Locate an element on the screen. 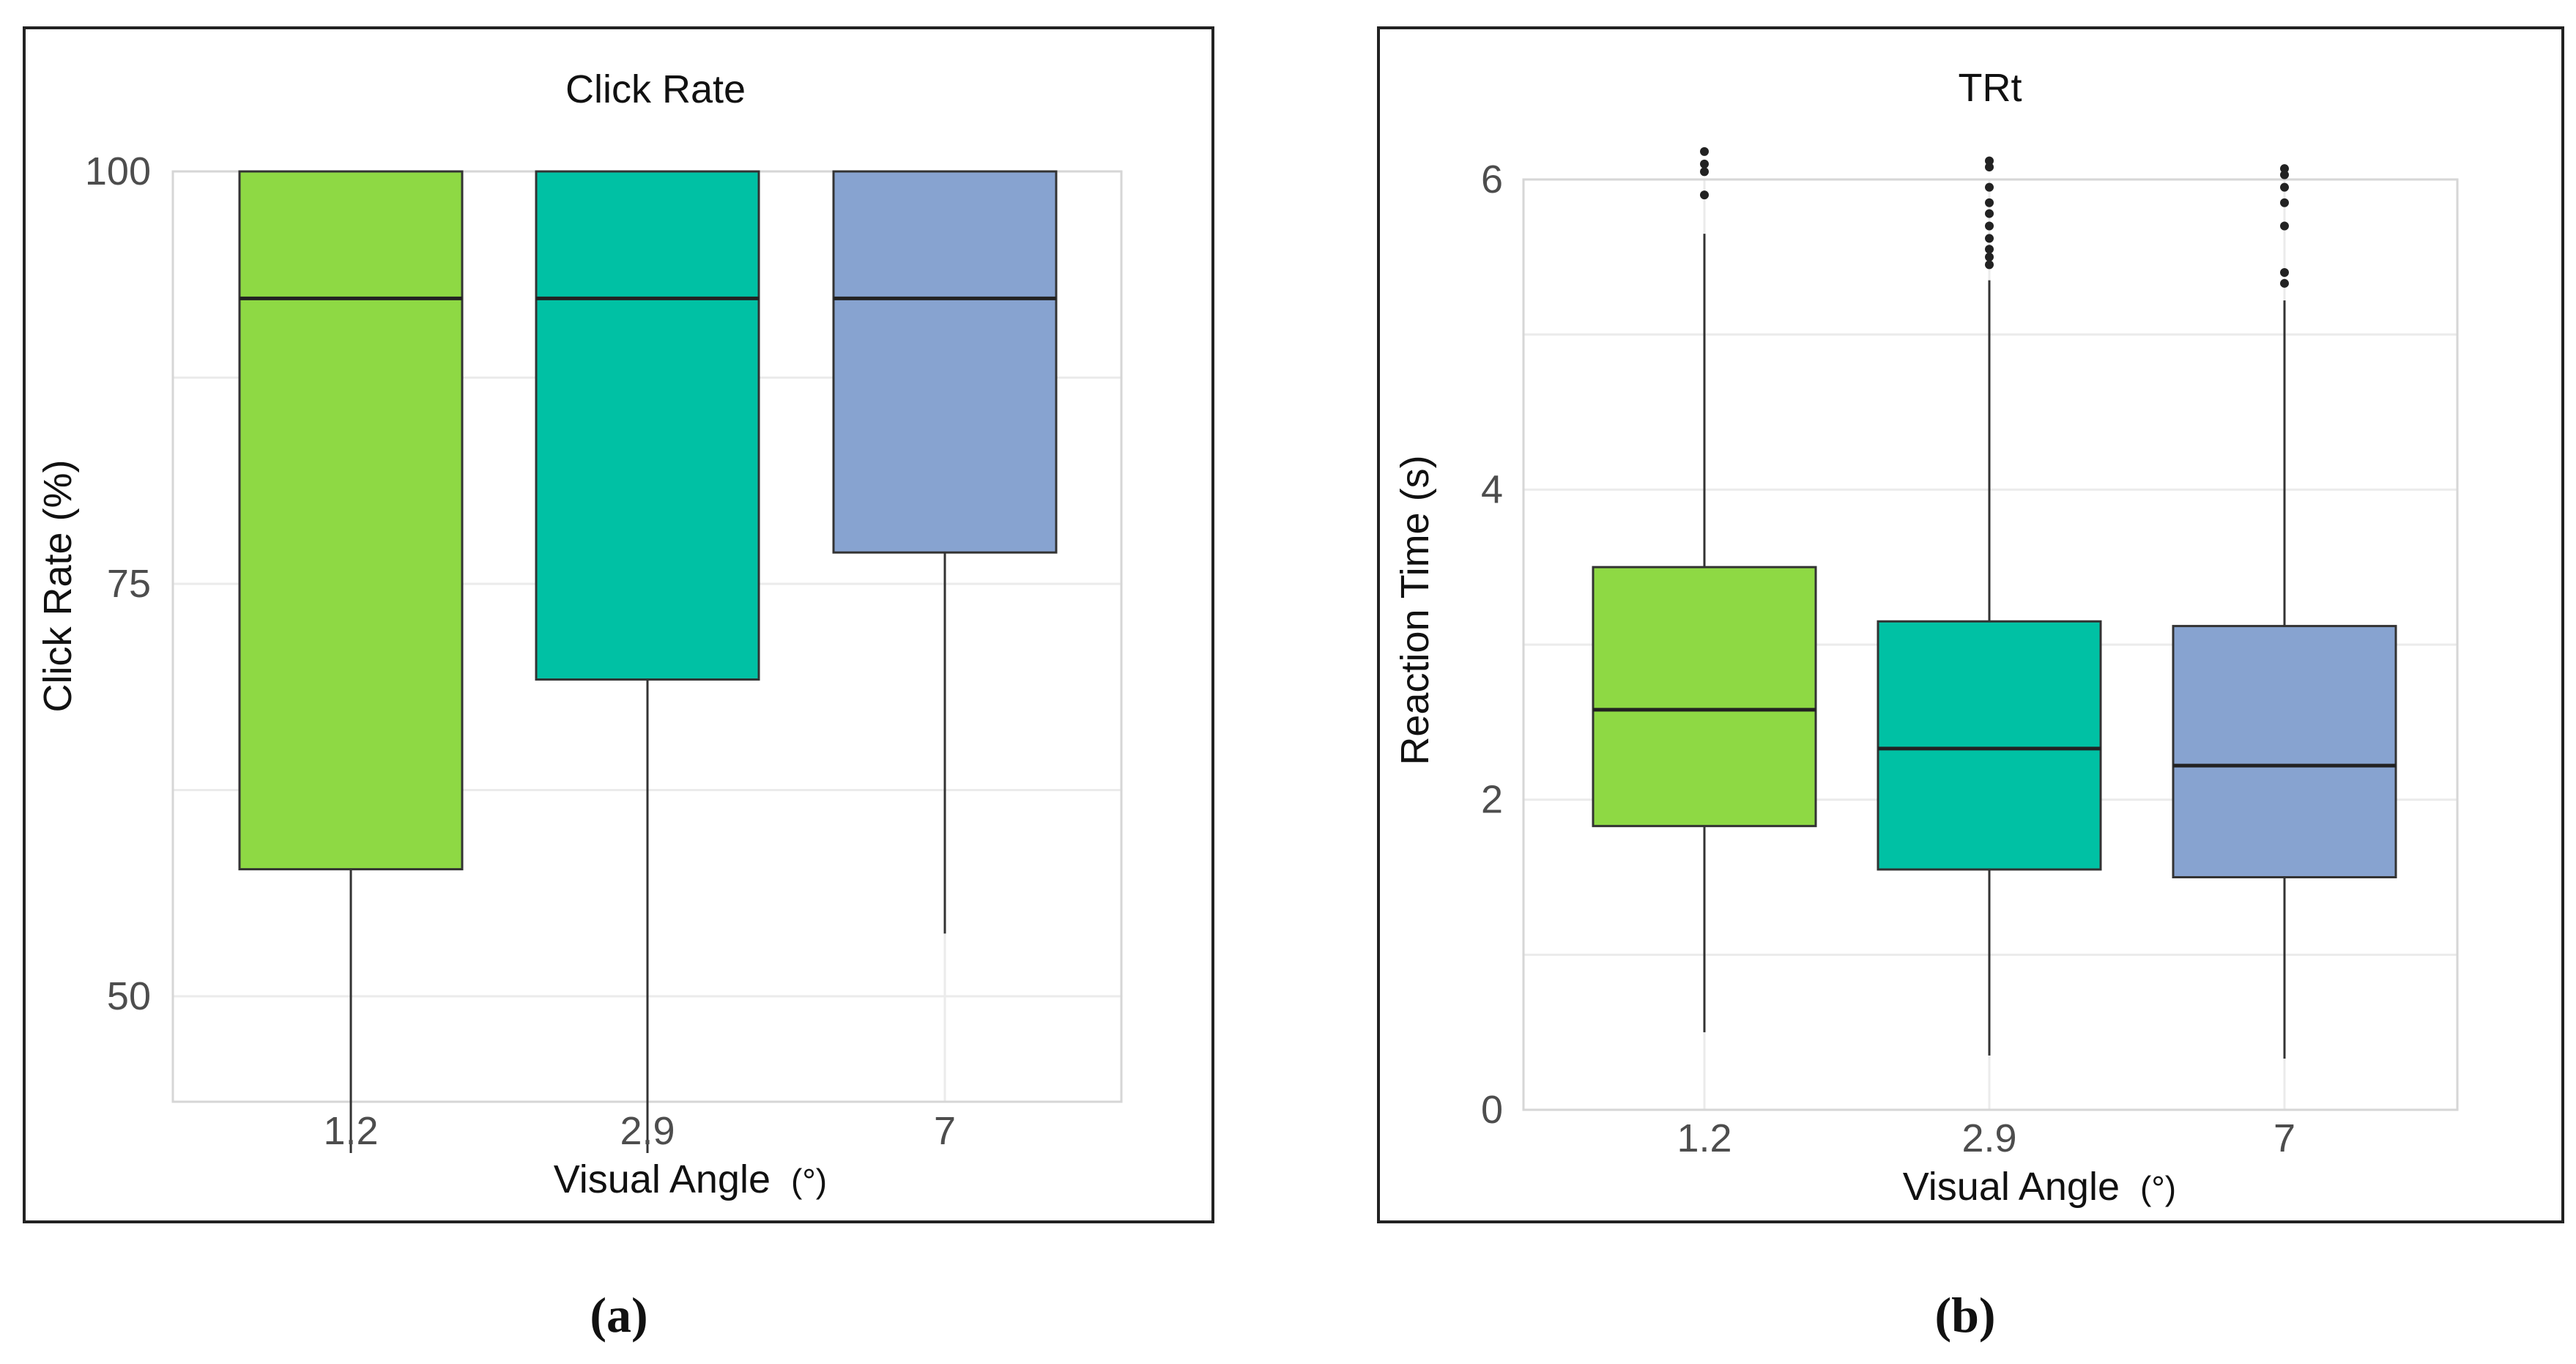  caption-a: (a) is located at coordinates (618, 1315).